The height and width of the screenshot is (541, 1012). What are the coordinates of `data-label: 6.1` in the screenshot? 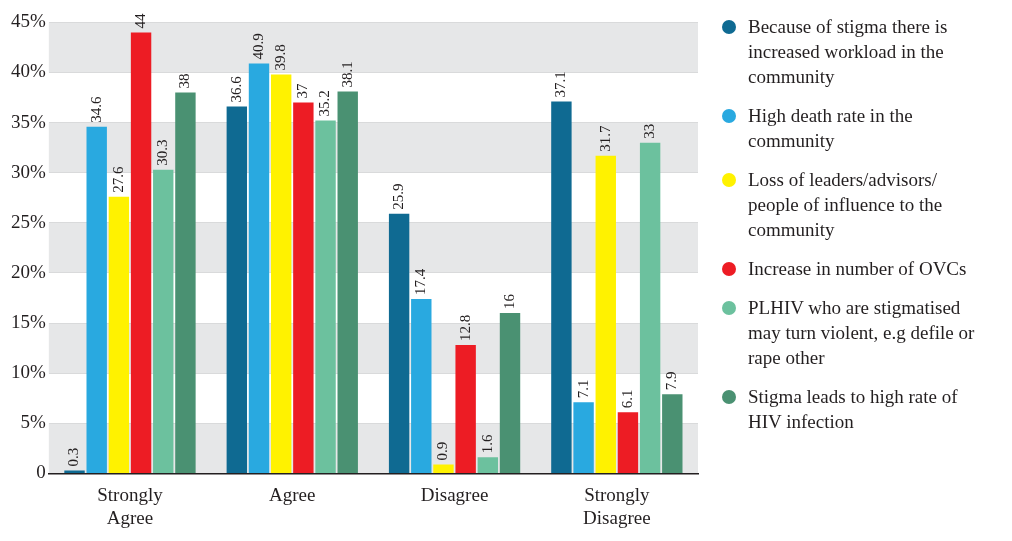 It's located at (626, 399).